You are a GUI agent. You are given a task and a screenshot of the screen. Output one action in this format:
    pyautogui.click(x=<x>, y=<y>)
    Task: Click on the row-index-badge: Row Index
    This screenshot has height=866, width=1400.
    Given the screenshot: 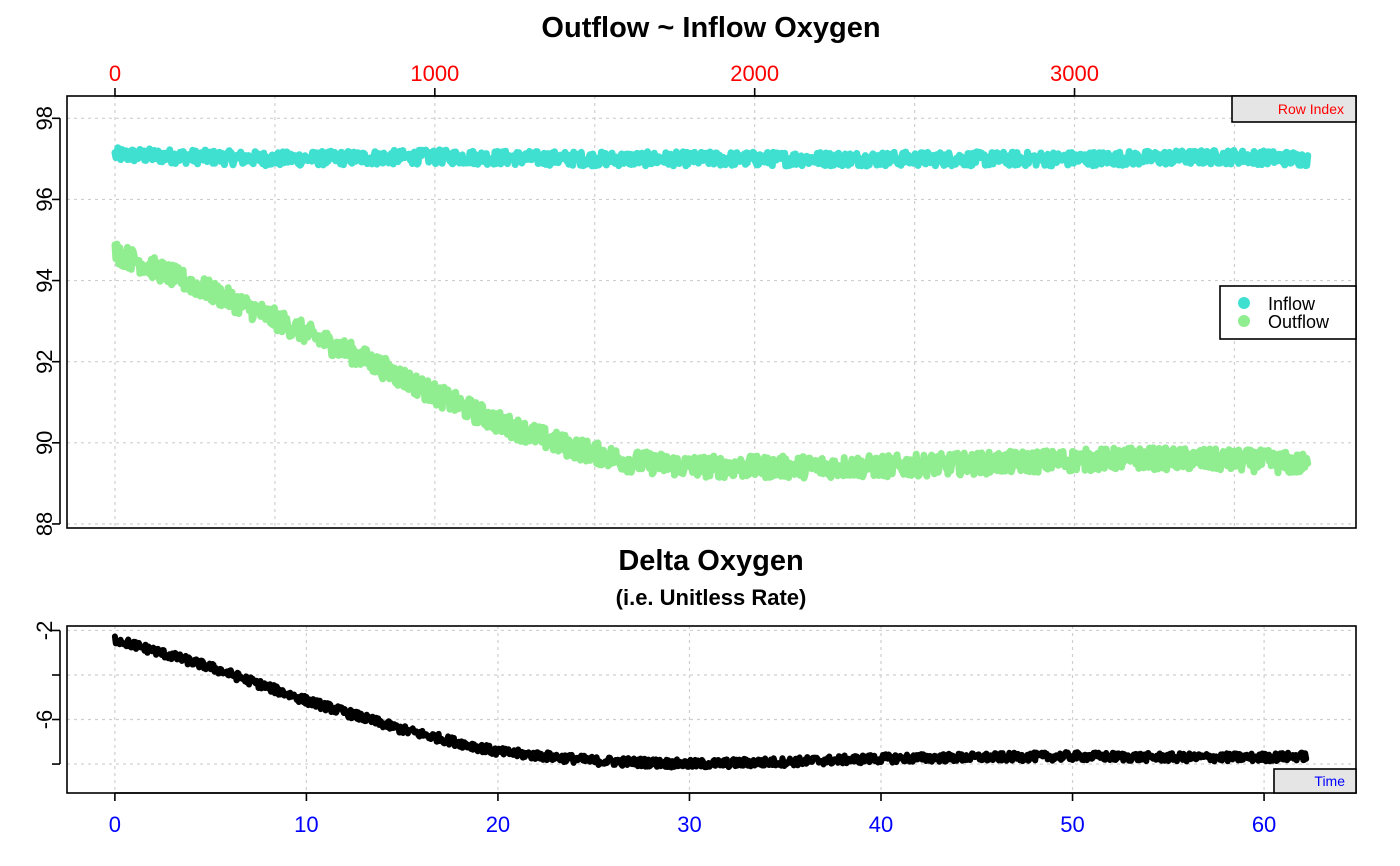 What is the action you would take?
    pyautogui.click(x=1294, y=109)
    